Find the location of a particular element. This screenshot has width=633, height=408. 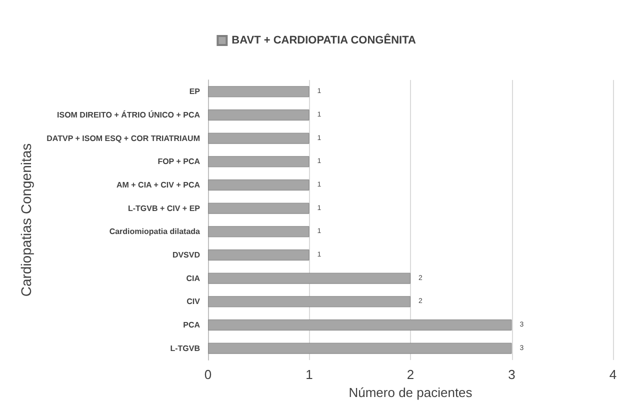

x-tick-label: 0 is located at coordinates (208, 374).